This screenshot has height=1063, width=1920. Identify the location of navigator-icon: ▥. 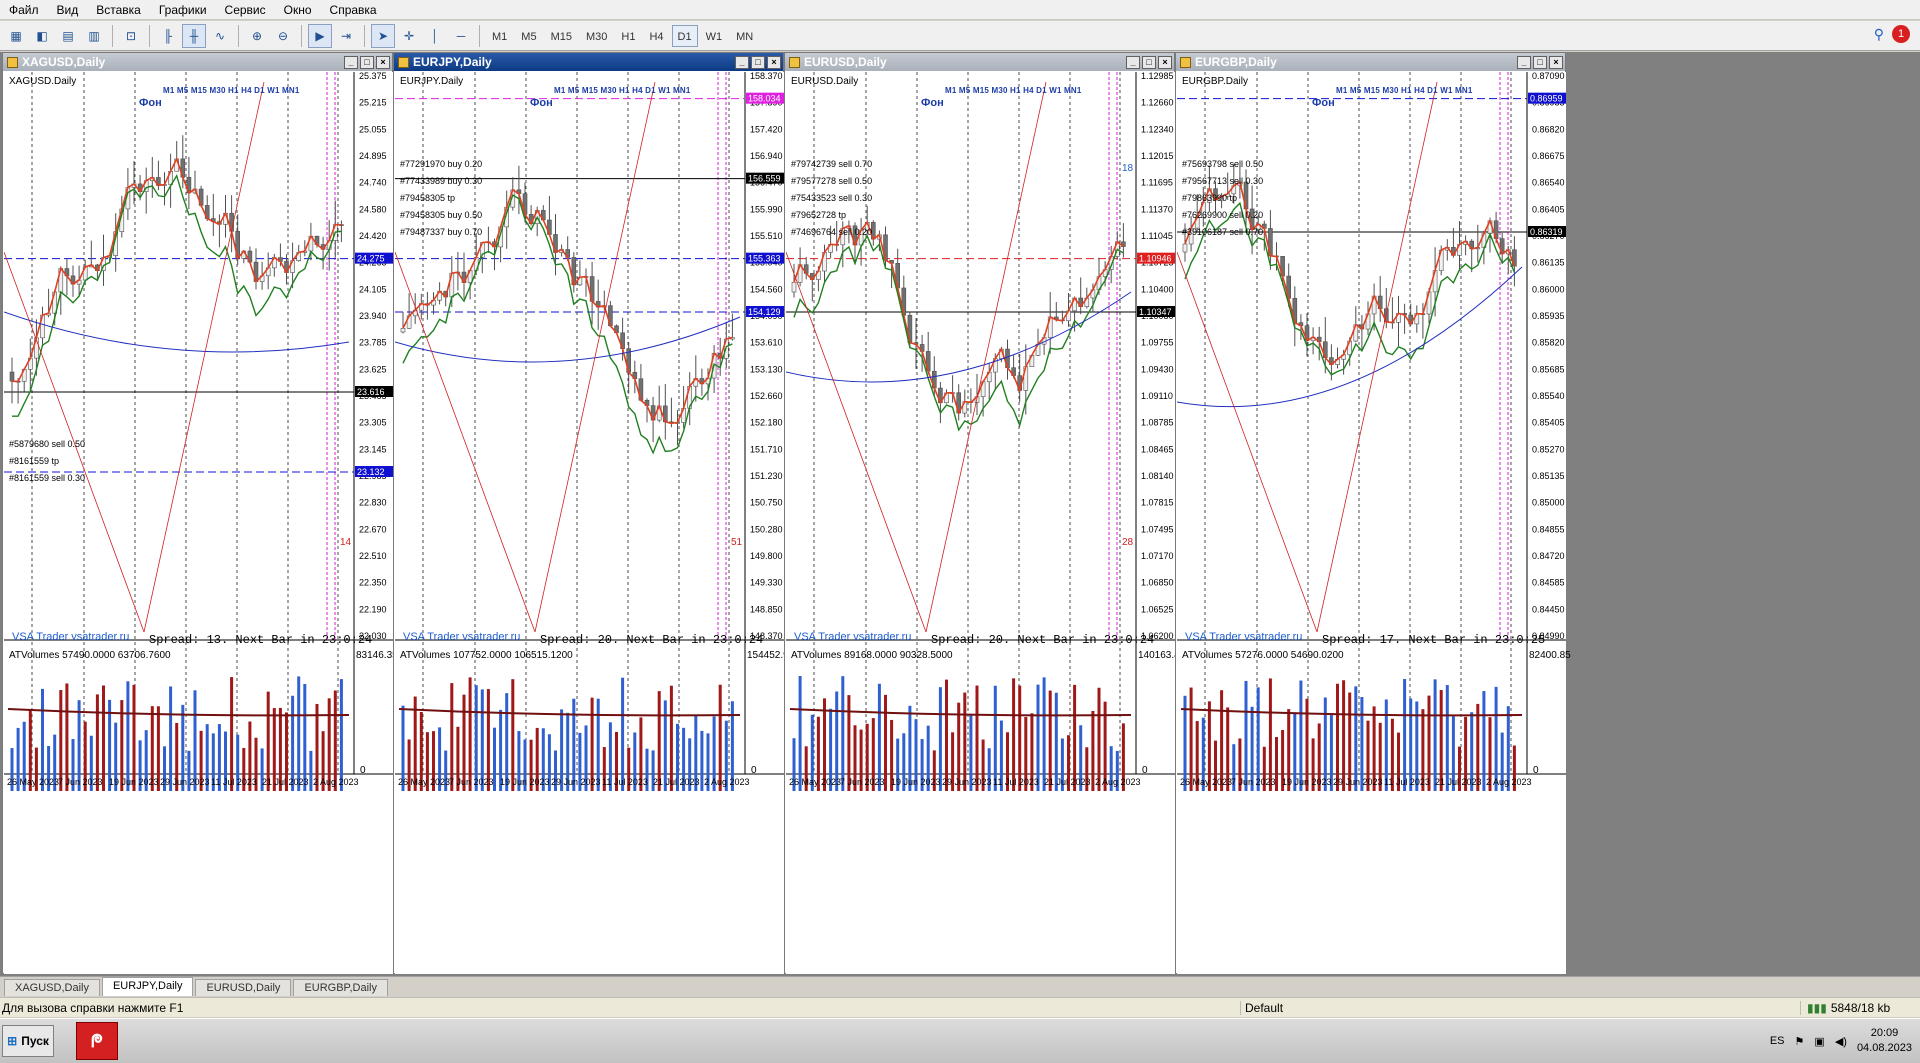
(94, 35).